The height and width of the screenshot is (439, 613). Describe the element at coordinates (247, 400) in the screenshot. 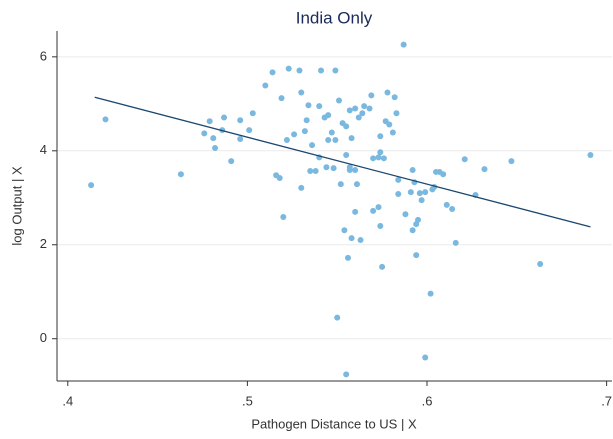

I see `x-tick-label: .5` at that location.